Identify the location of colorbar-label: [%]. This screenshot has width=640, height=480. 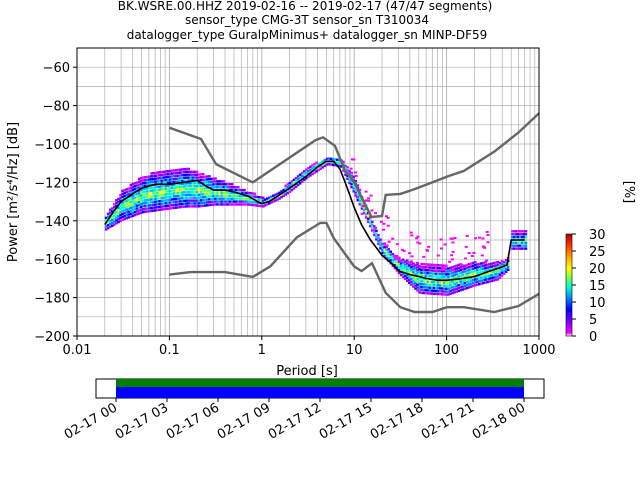
(628, 192).